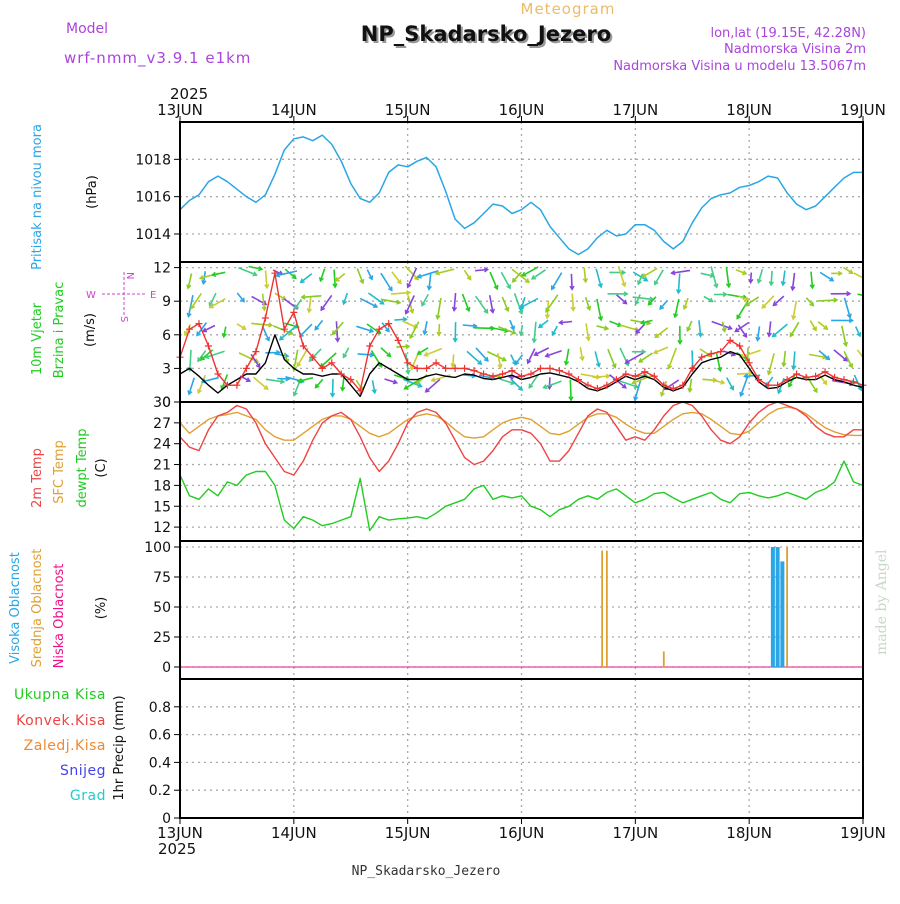  Describe the element at coordinates (162, 608) in the screenshot. I see `y-tick-label: 50` at that location.